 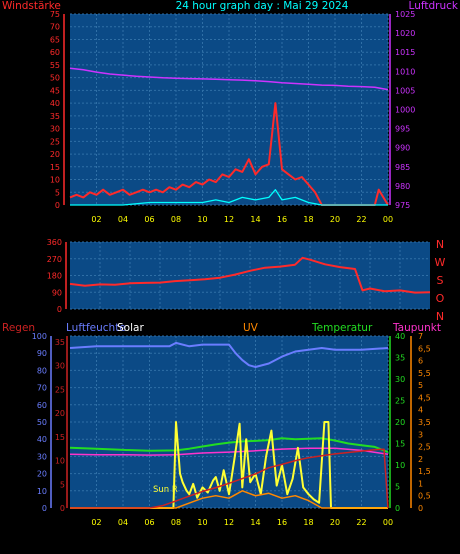 What do you see at coordinates (60, 437) in the screenshot?
I see `rain-tick-label: 15` at bounding box center [60, 437].